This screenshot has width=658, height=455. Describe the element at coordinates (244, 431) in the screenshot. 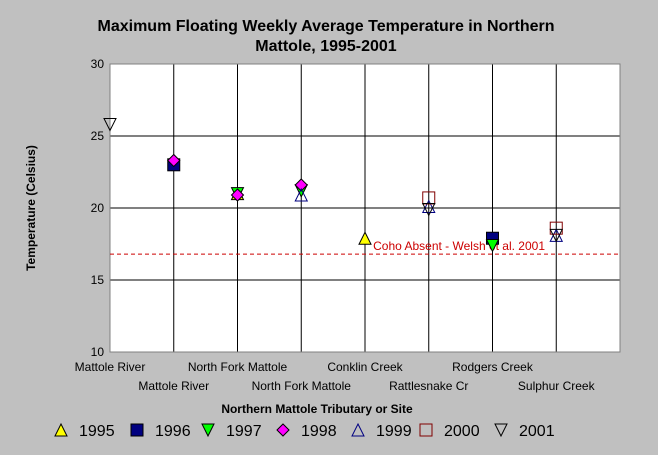

I see `legend-label-1997: 1997` at that location.